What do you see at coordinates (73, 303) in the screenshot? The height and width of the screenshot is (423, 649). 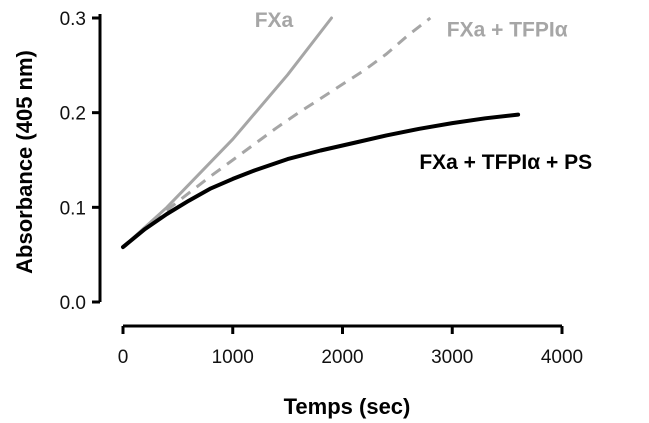 I see `y-tick-label: 0.0` at bounding box center [73, 303].